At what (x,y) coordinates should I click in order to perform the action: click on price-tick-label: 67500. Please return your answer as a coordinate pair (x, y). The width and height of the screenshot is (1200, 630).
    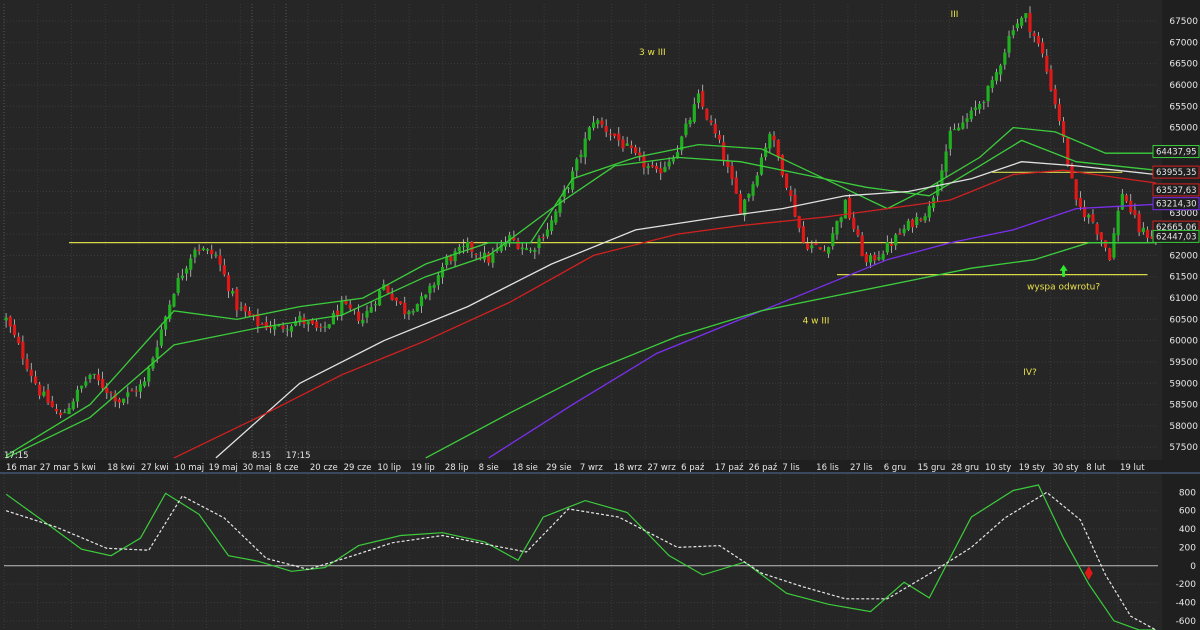
    Looking at the image, I should click on (1183, 22).